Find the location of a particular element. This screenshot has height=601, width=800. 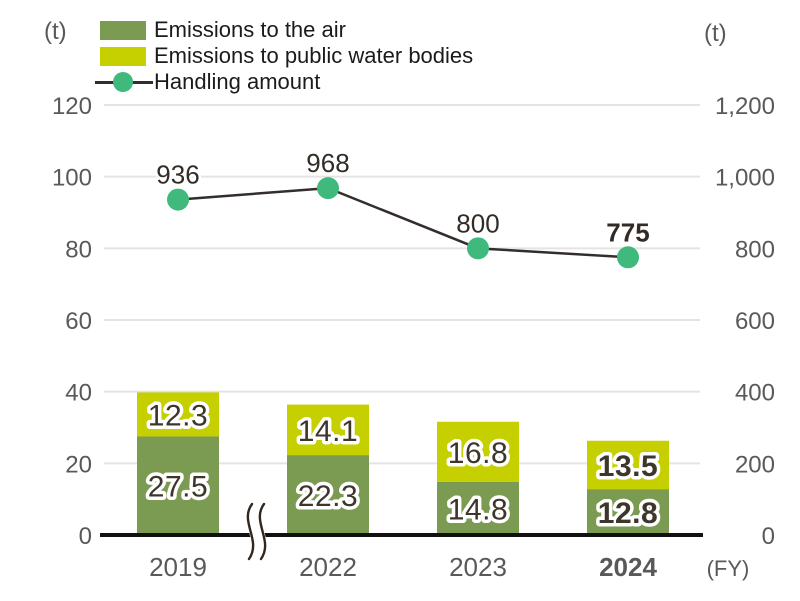

bar-value-label-air-halo: 27.5 is located at coordinates (178, 487).